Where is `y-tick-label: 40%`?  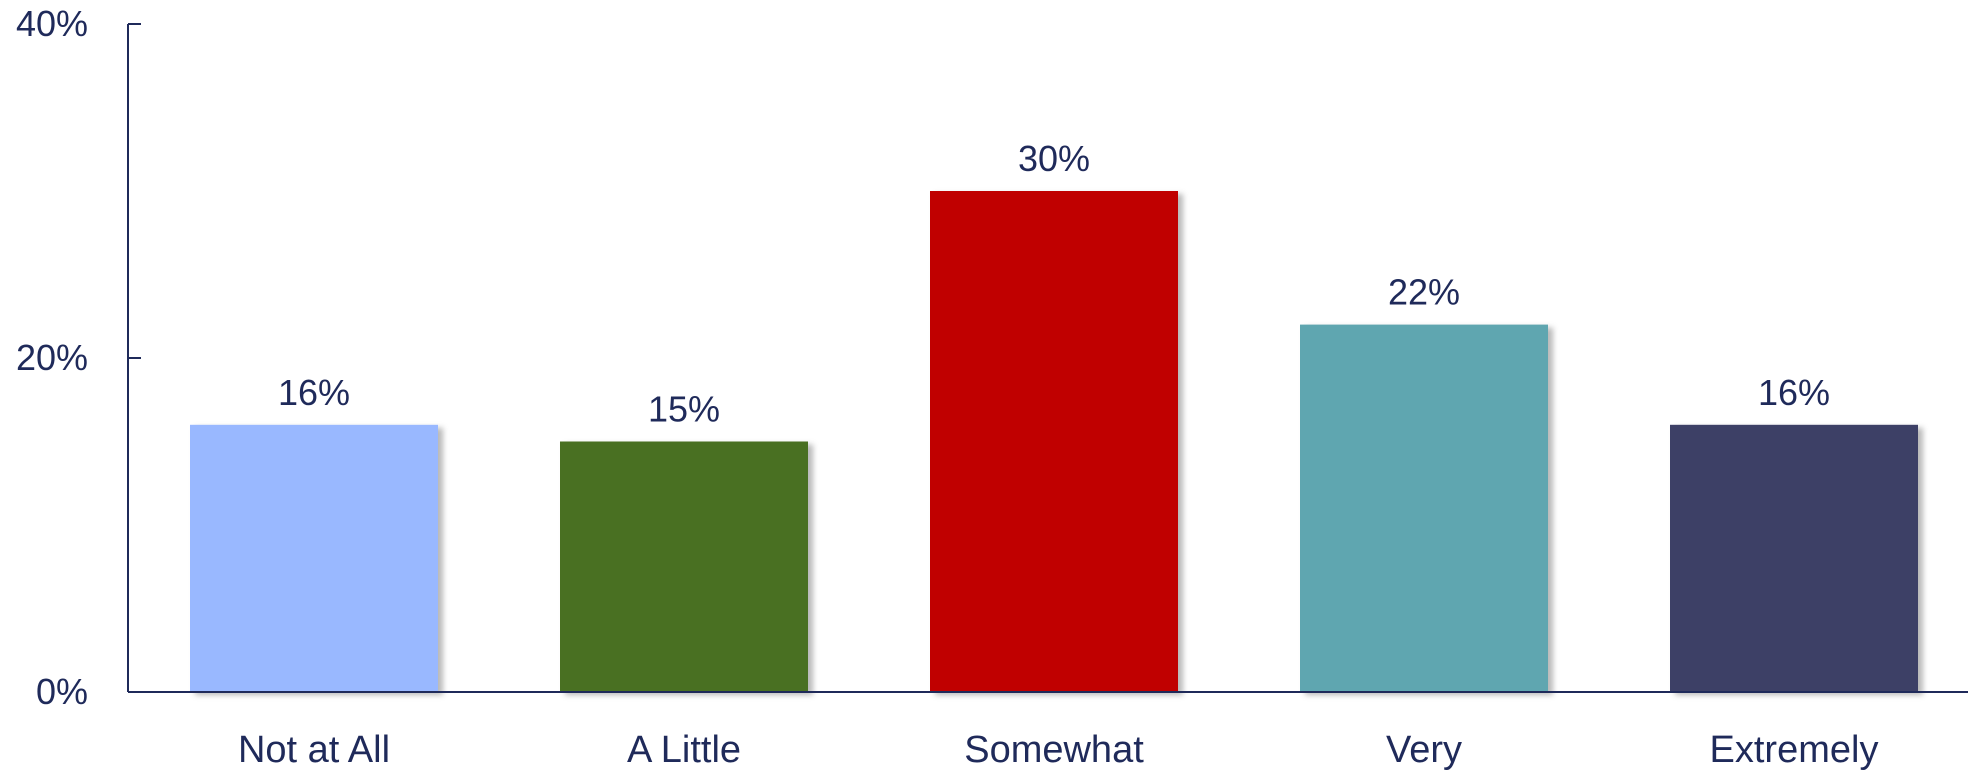 y-tick-label: 40% is located at coordinates (52, 23).